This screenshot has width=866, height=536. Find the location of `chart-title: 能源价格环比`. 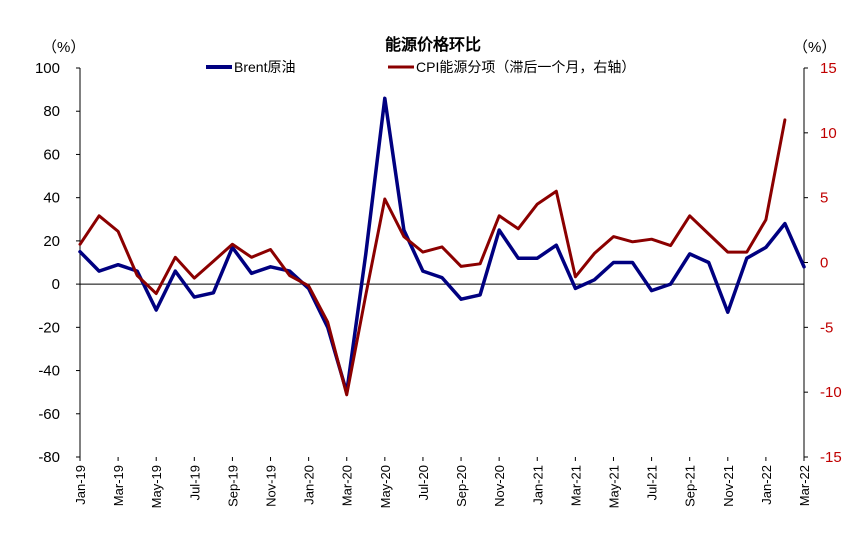

chart-title: 能源价格环比 is located at coordinates (433, 44).